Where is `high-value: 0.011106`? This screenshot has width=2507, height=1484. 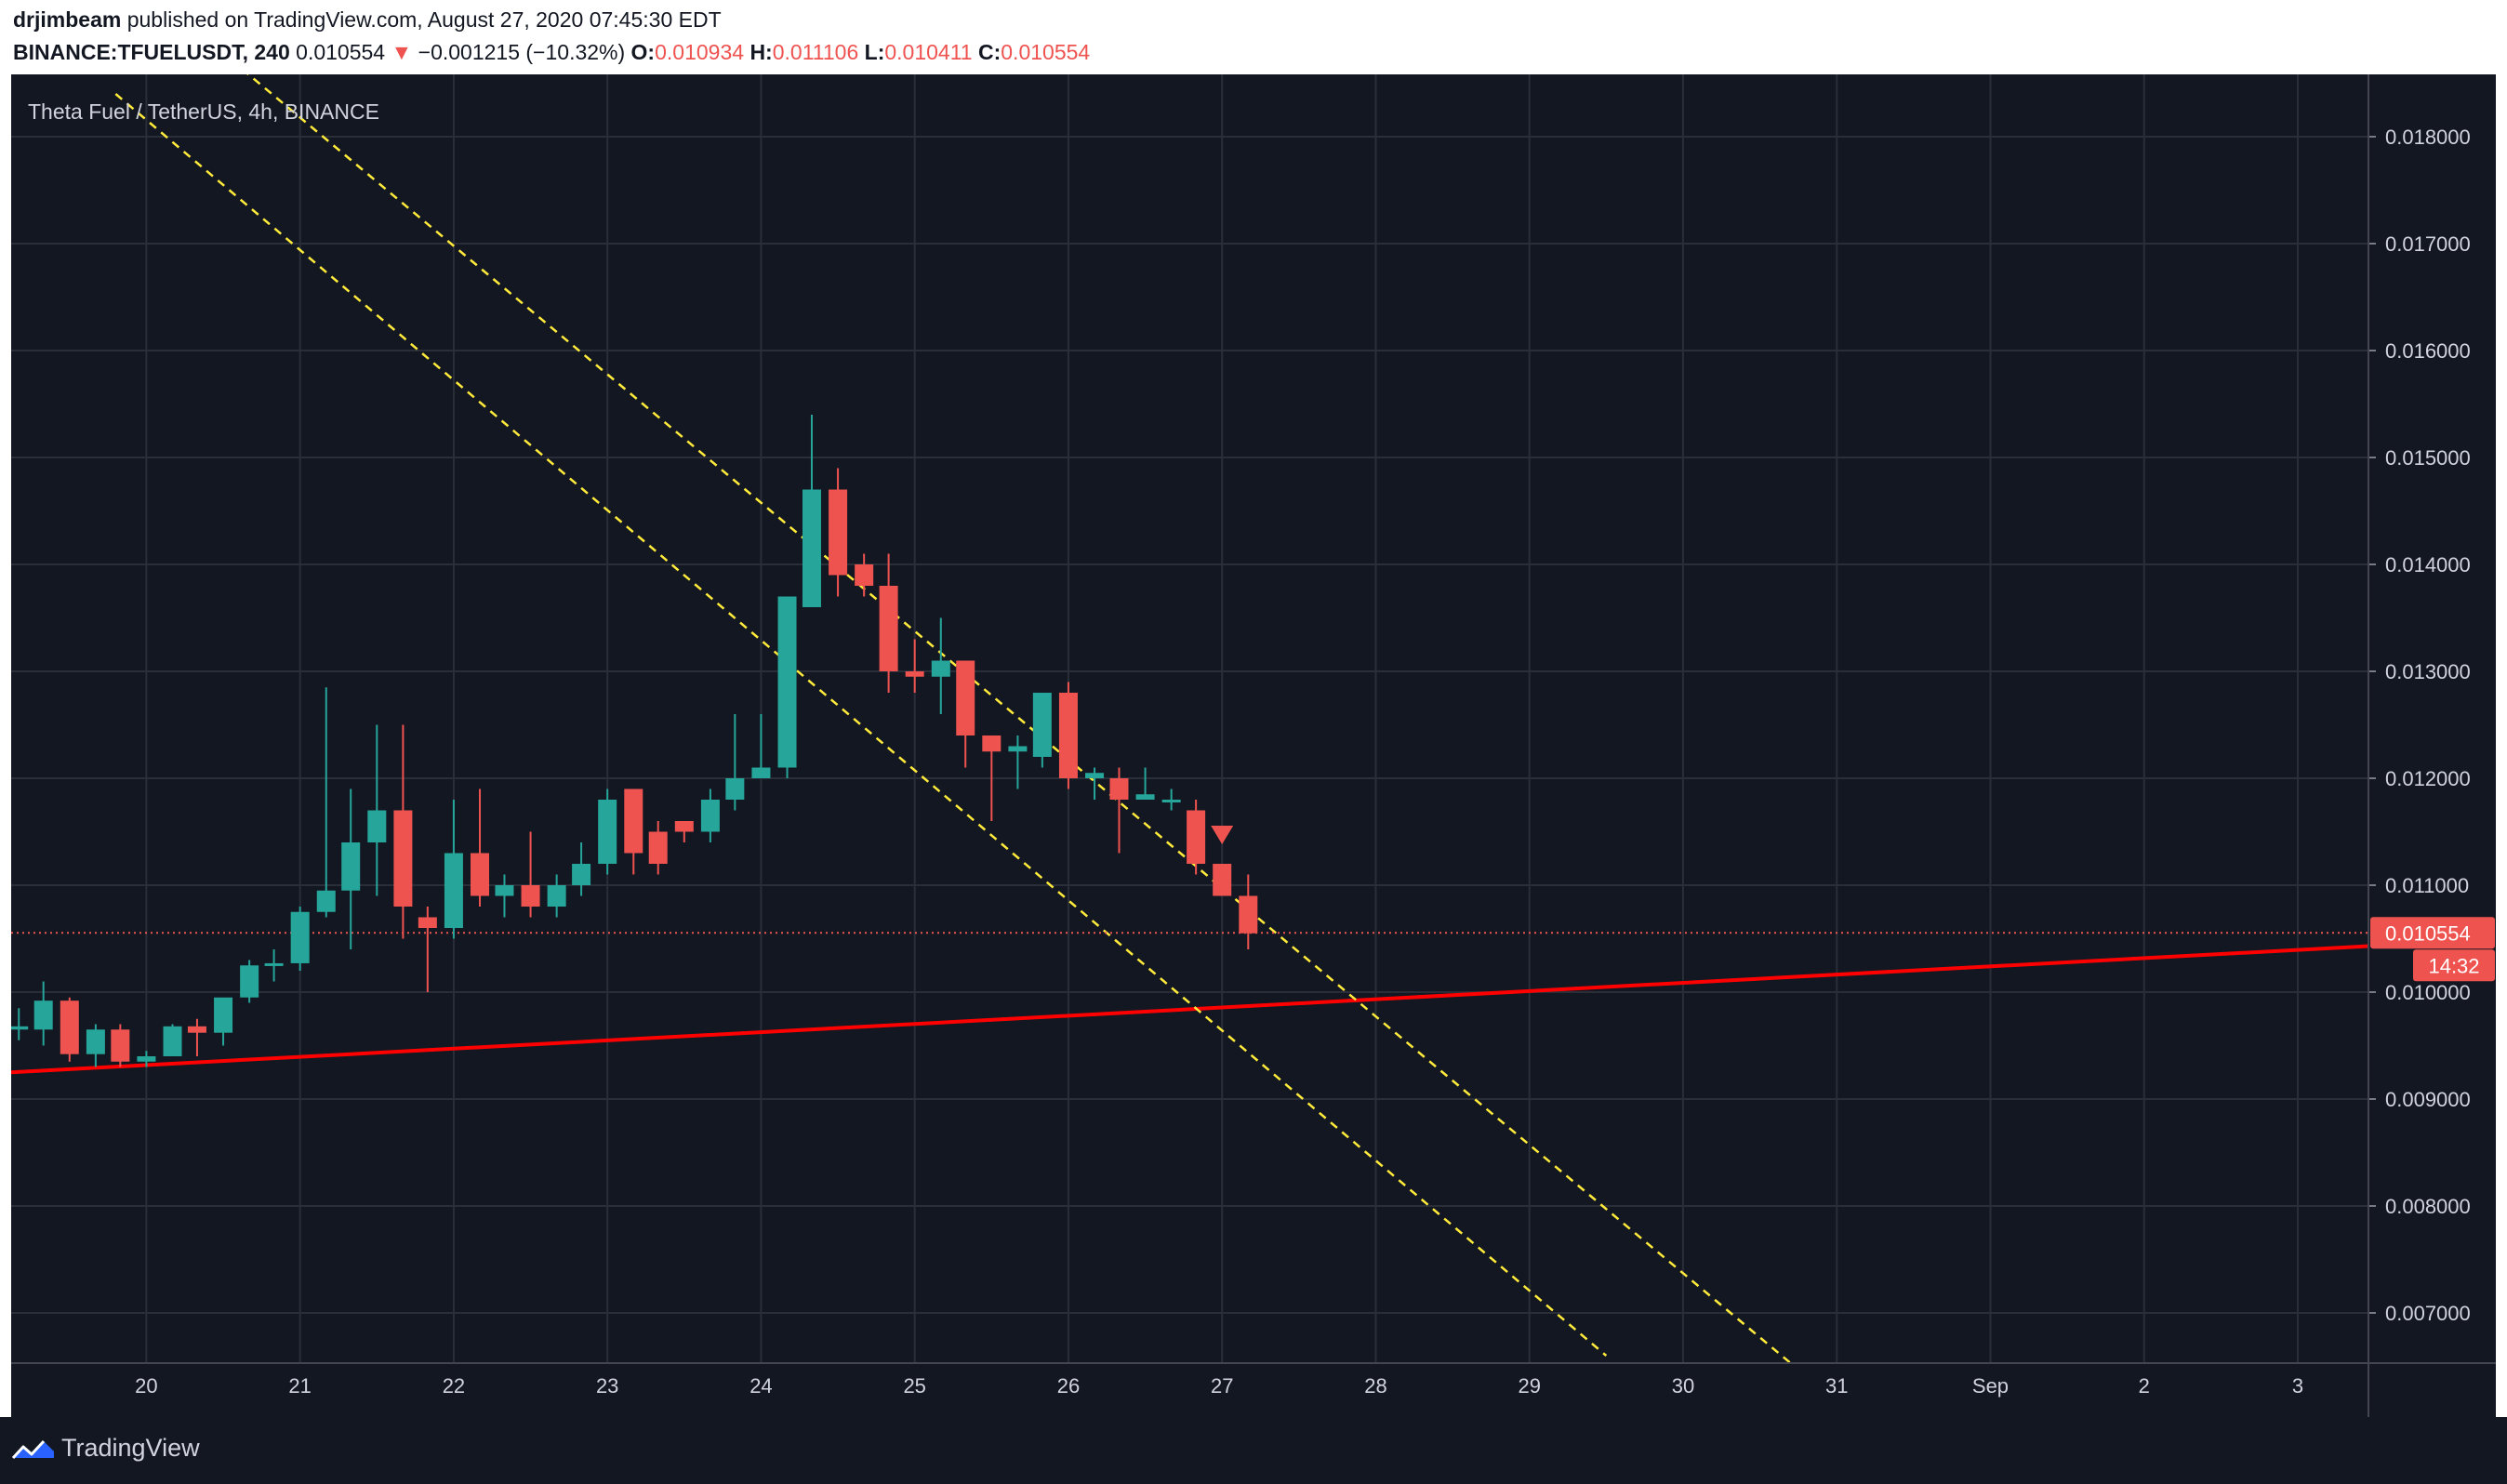
high-value: 0.011106 is located at coordinates (815, 52).